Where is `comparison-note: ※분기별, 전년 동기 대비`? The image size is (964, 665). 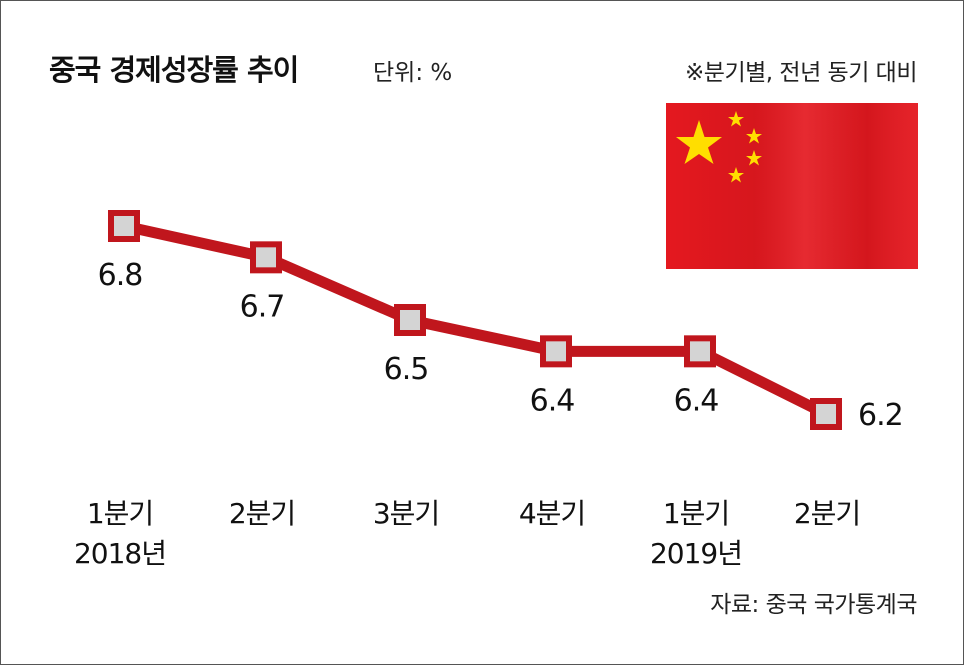
comparison-note: ※분기별, 전년 동기 대비 is located at coordinates (801, 73).